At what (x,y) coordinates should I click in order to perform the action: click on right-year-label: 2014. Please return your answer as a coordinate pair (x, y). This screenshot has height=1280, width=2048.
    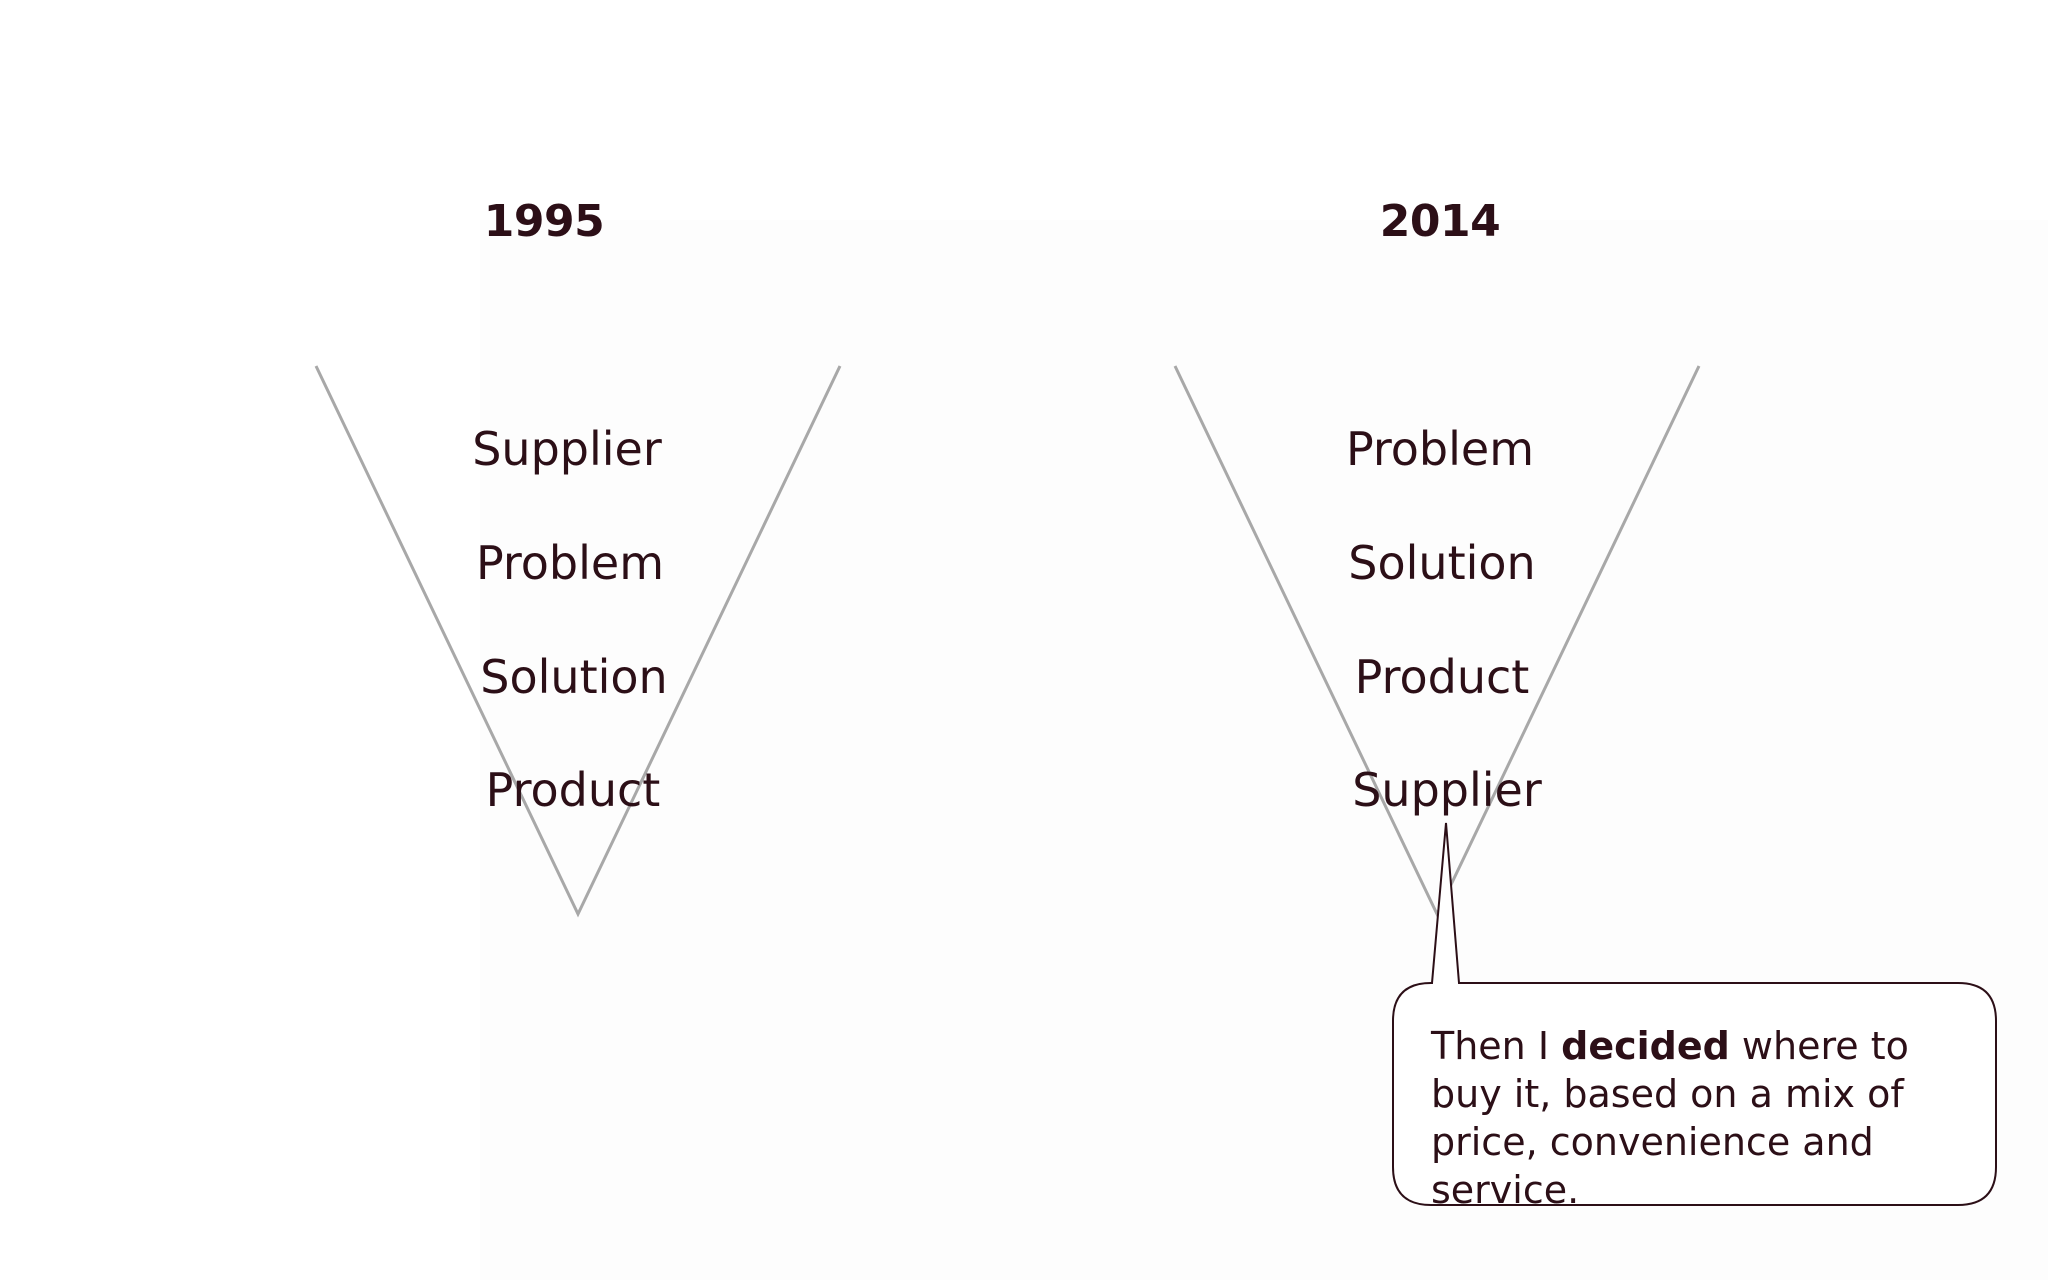
    Looking at the image, I should click on (1440, 221).